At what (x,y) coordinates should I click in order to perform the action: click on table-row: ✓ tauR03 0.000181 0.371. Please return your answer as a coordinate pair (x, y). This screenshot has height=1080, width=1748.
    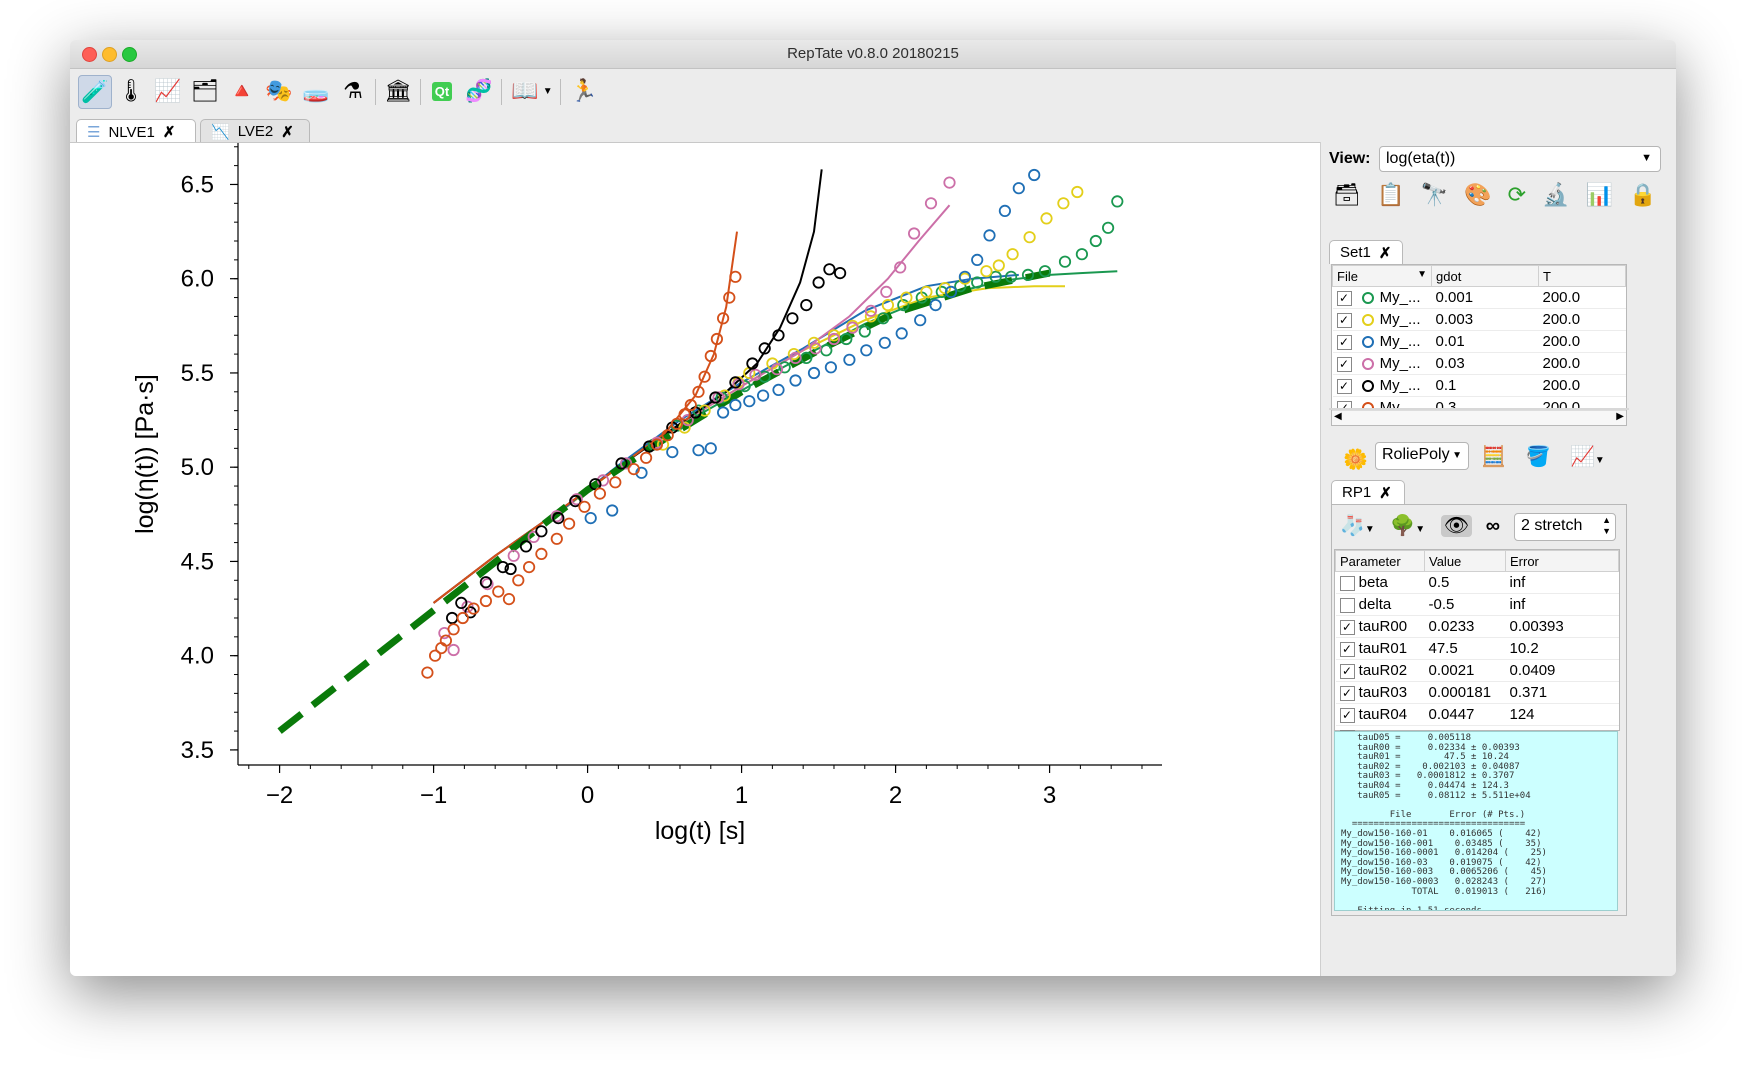
    Looking at the image, I should click on (1477, 692).